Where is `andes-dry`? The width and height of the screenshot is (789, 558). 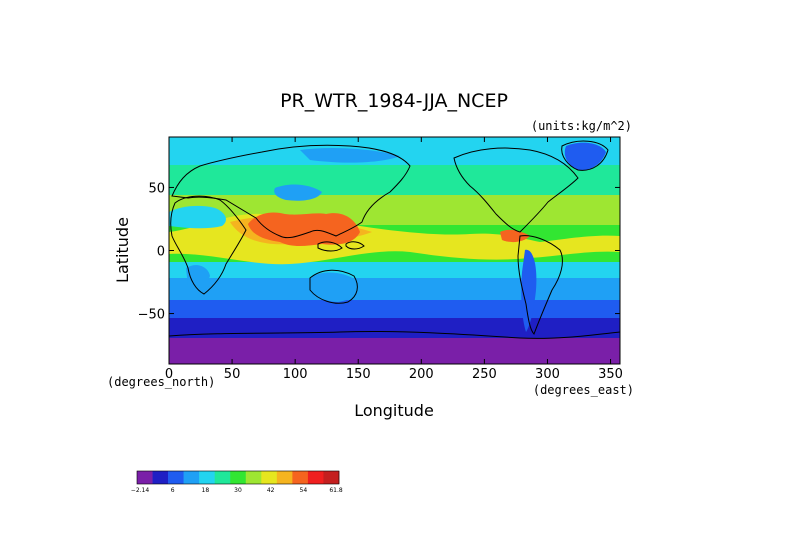
andes-dry is located at coordinates (529, 290).